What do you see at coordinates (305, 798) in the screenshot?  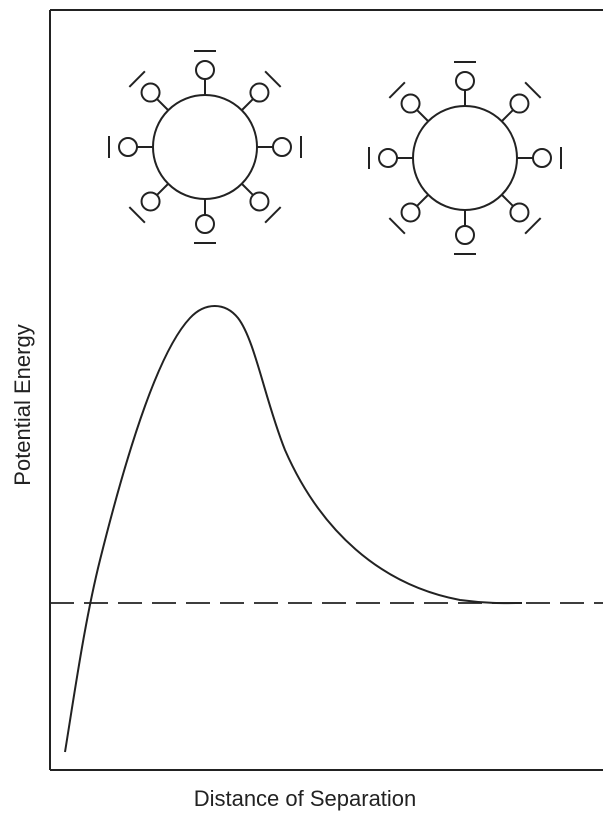 I see `x-axis-label: Distance of Separation` at bounding box center [305, 798].